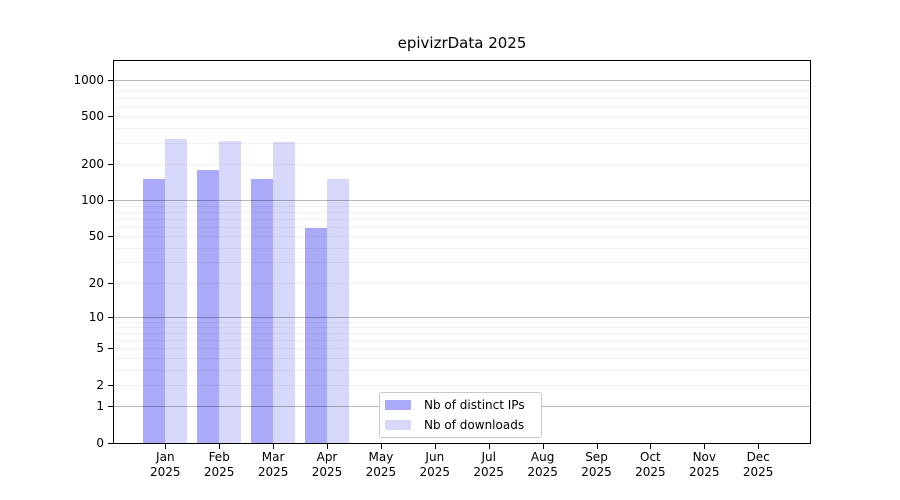  I want to click on bar-downloads-apr, so click(338, 311).